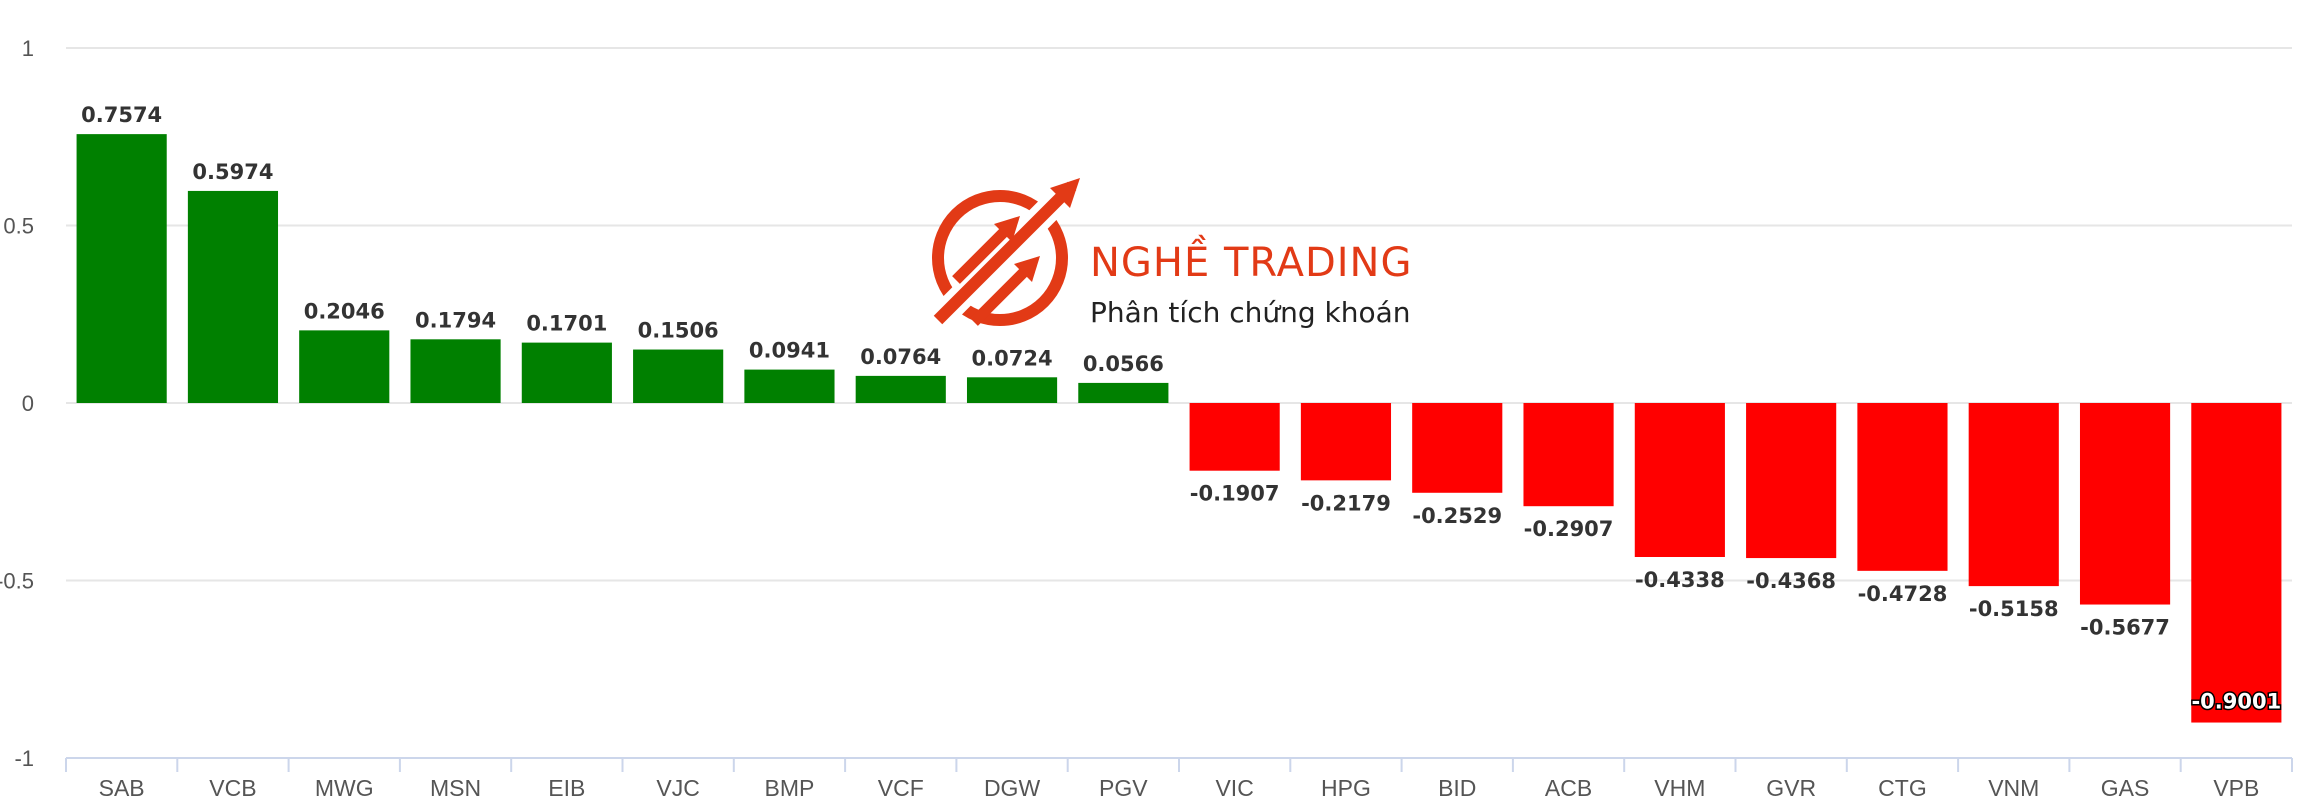 The image size is (2316, 798). What do you see at coordinates (1903, 594) in the screenshot?
I see `data-label: -0.4728` at bounding box center [1903, 594].